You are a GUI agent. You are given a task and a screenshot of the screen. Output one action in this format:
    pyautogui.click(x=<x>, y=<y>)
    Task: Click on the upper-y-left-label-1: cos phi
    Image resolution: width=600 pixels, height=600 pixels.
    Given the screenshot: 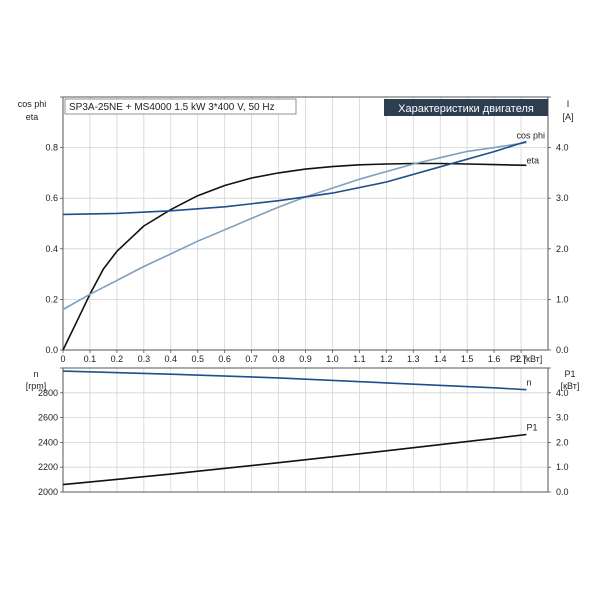 What is the action you would take?
    pyautogui.click(x=32, y=104)
    